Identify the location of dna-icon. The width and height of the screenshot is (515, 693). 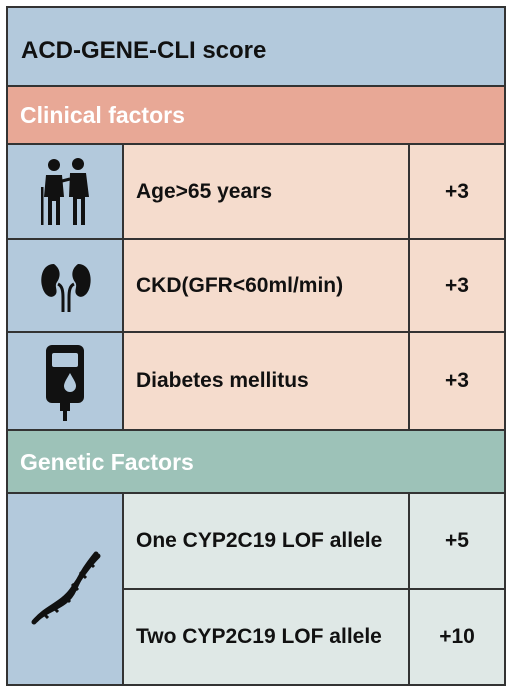
(66, 588).